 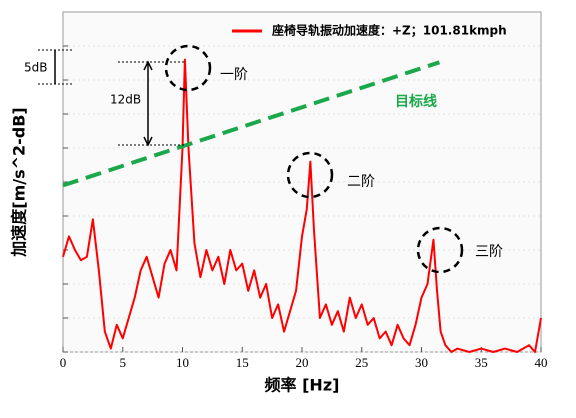 I want to click on peak-label: 三阶, so click(x=489, y=252).